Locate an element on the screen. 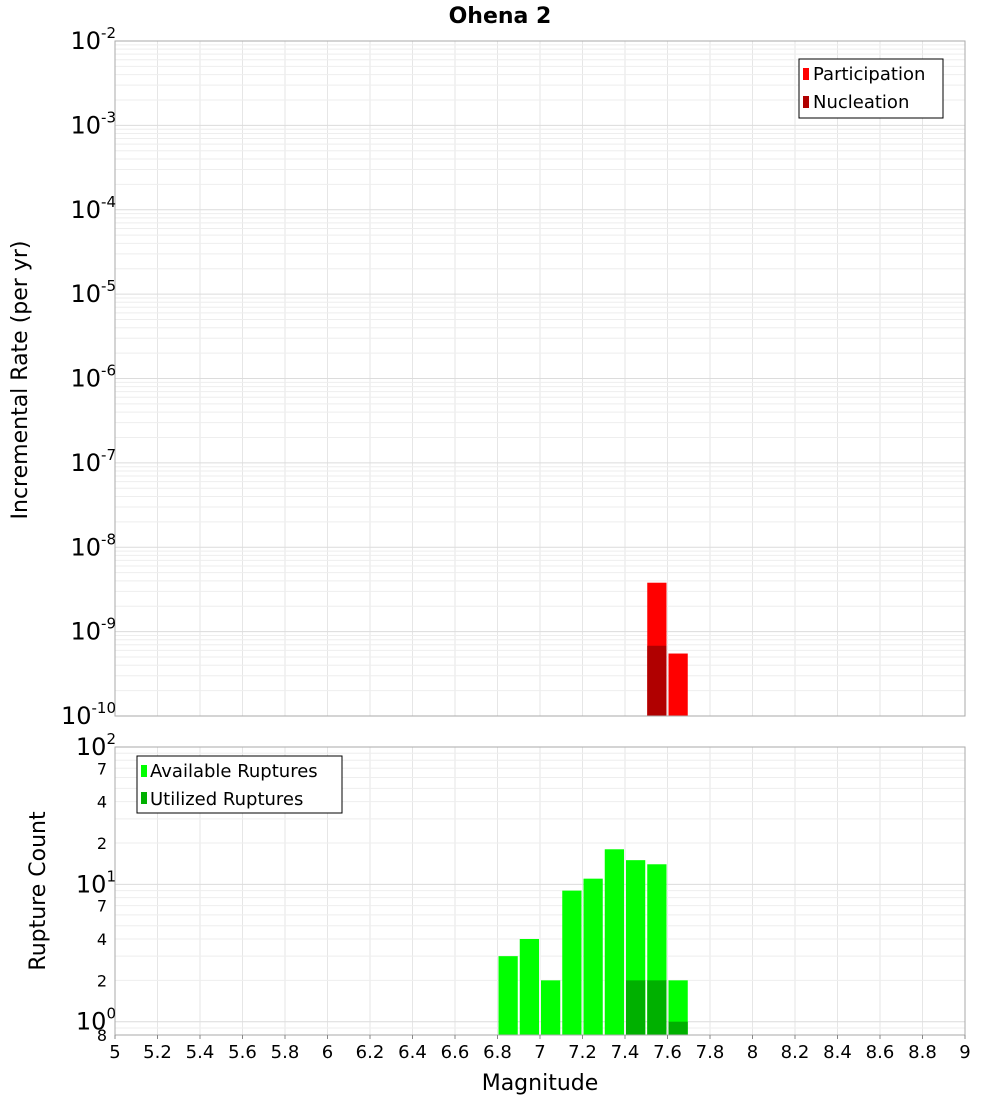  top-legend: Participation Nucleation is located at coordinates (871, 88).